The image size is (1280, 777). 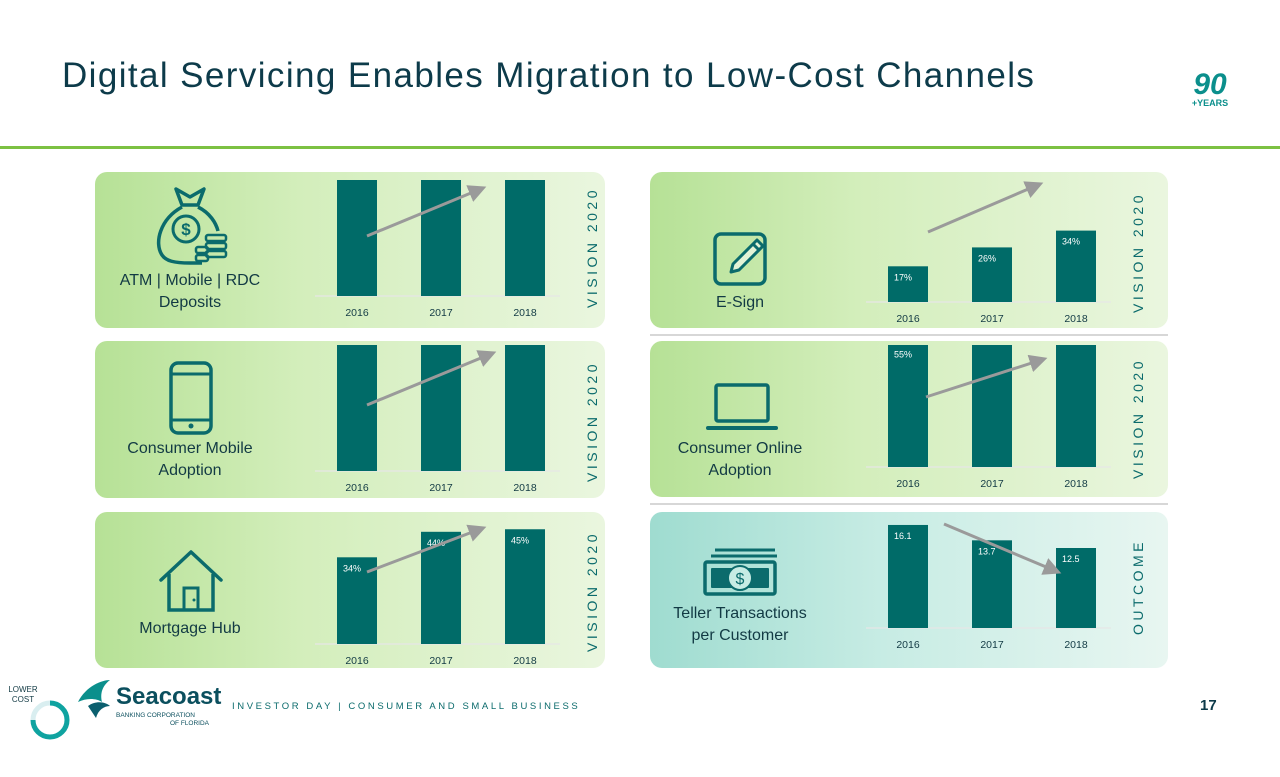 I want to click on label-line1: ATM | Mobile | RDC, so click(x=190, y=280).